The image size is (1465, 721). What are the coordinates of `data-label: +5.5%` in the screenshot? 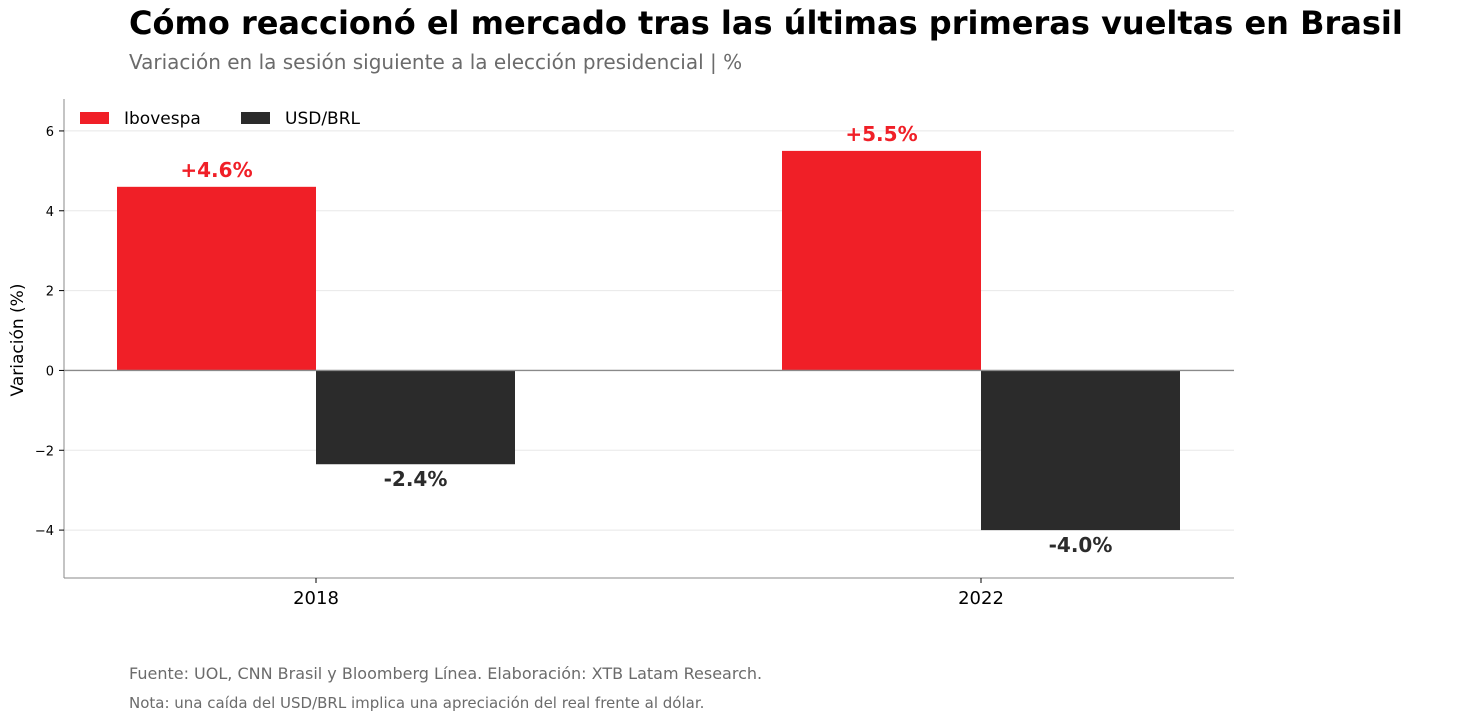 It's located at (881, 134).